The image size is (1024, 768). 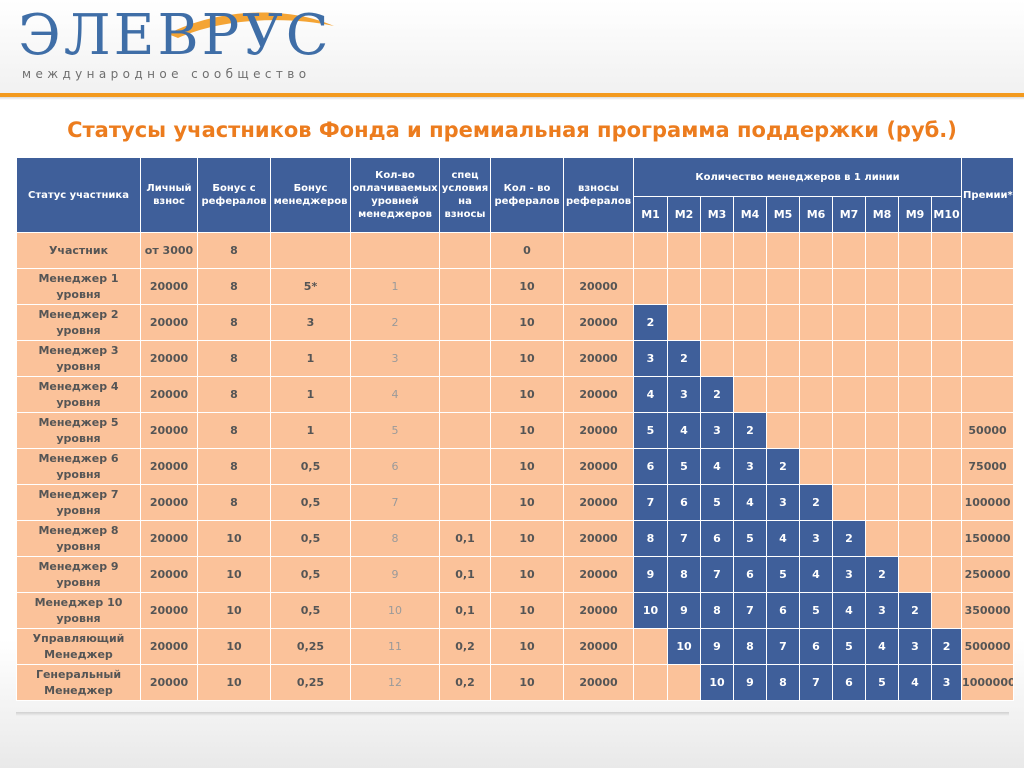 What do you see at coordinates (310, 322) in the screenshot?
I see `manager-bonus-cell: 3` at bounding box center [310, 322].